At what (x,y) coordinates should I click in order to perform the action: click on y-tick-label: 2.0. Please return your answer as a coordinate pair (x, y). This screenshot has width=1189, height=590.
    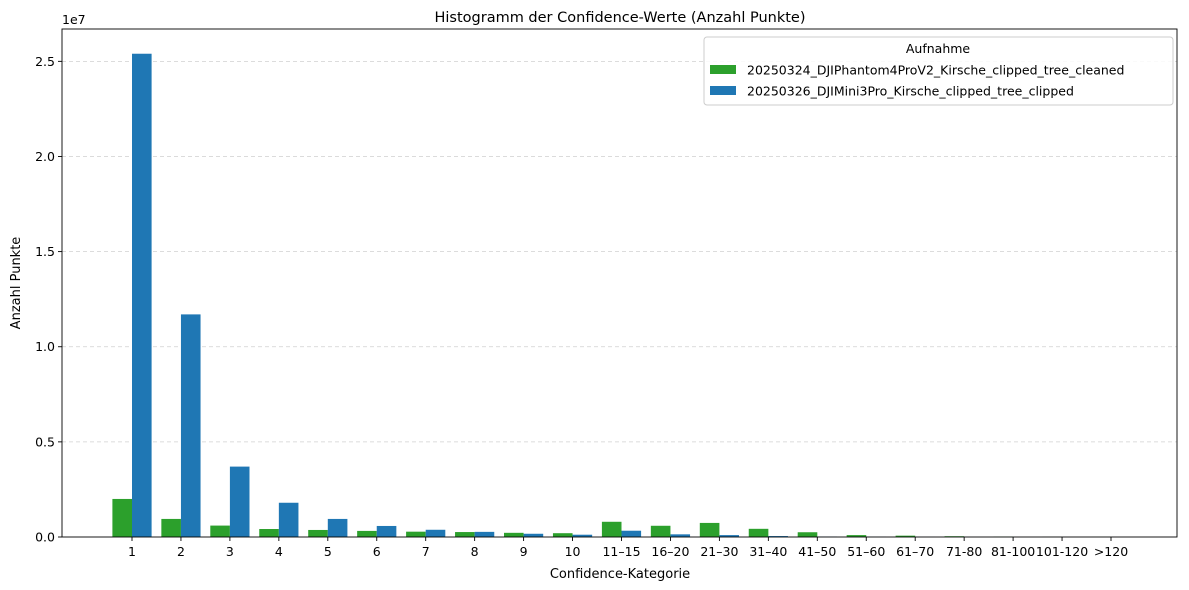
    Looking at the image, I should click on (45, 156).